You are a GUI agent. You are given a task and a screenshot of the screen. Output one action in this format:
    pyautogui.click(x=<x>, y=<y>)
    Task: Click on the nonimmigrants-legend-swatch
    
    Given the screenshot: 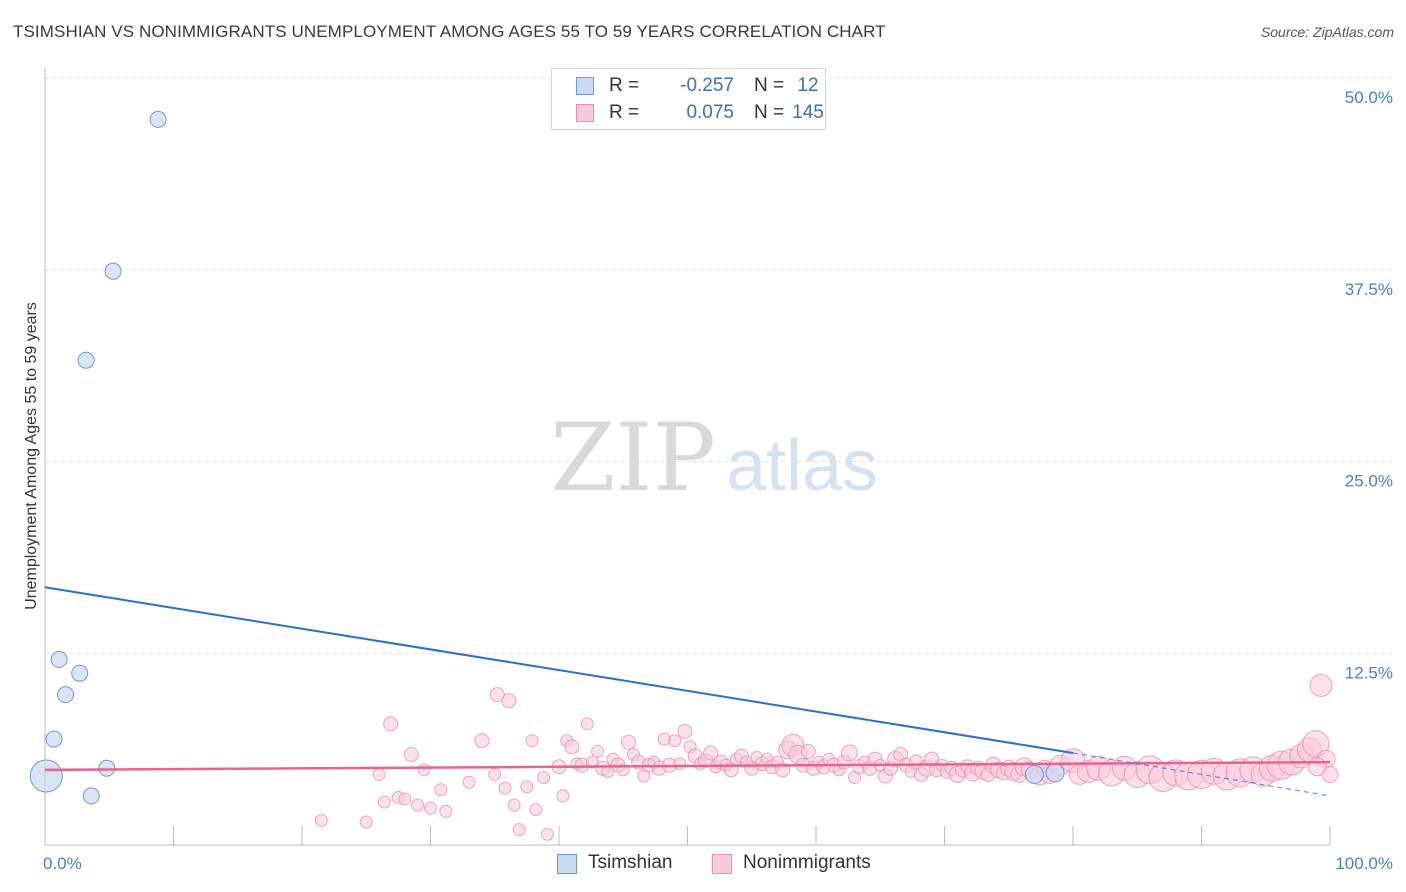 What is the action you would take?
    pyautogui.click(x=722, y=864)
    